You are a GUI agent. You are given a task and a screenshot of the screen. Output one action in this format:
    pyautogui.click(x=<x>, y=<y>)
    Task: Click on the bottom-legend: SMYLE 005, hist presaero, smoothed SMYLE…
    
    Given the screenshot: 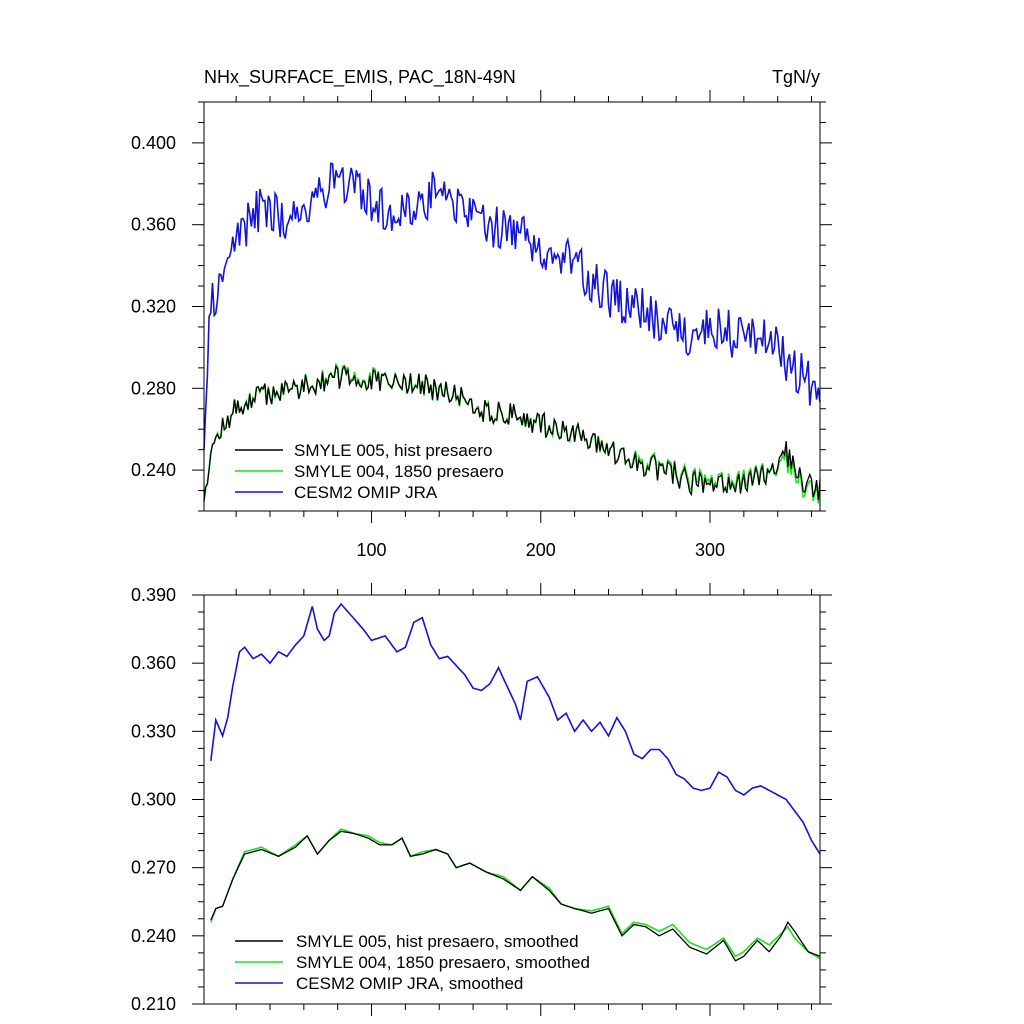 What is the action you would take?
    pyautogui.click(x=412, y=962)
    